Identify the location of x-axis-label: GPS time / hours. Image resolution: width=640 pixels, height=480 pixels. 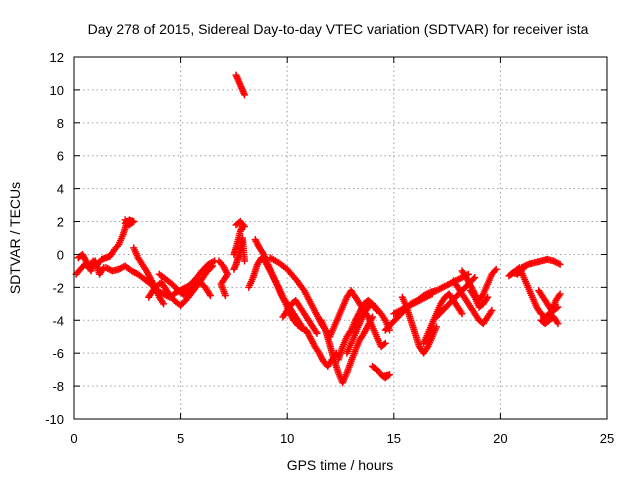
(340, 465).